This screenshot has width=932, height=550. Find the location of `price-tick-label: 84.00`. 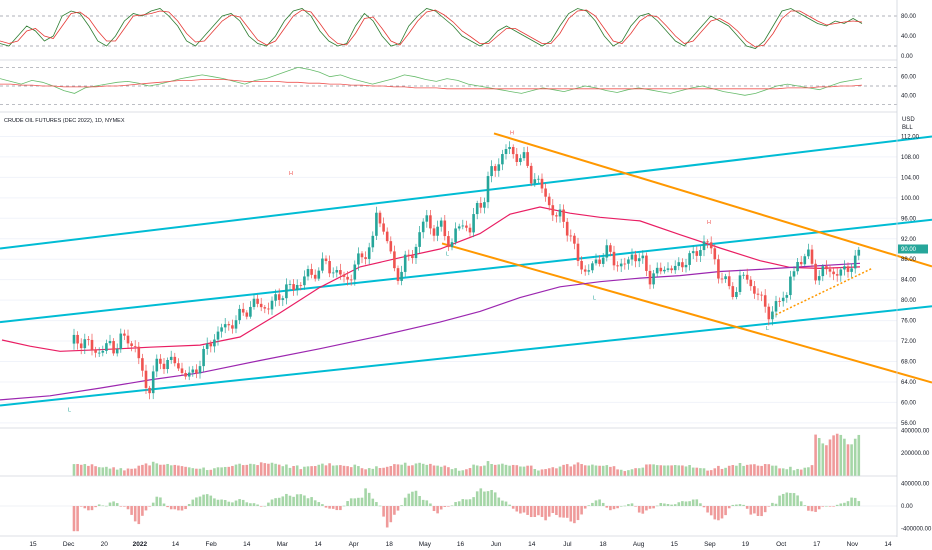

price-tick-label: 84.00 is located at coordinates (909, 281).